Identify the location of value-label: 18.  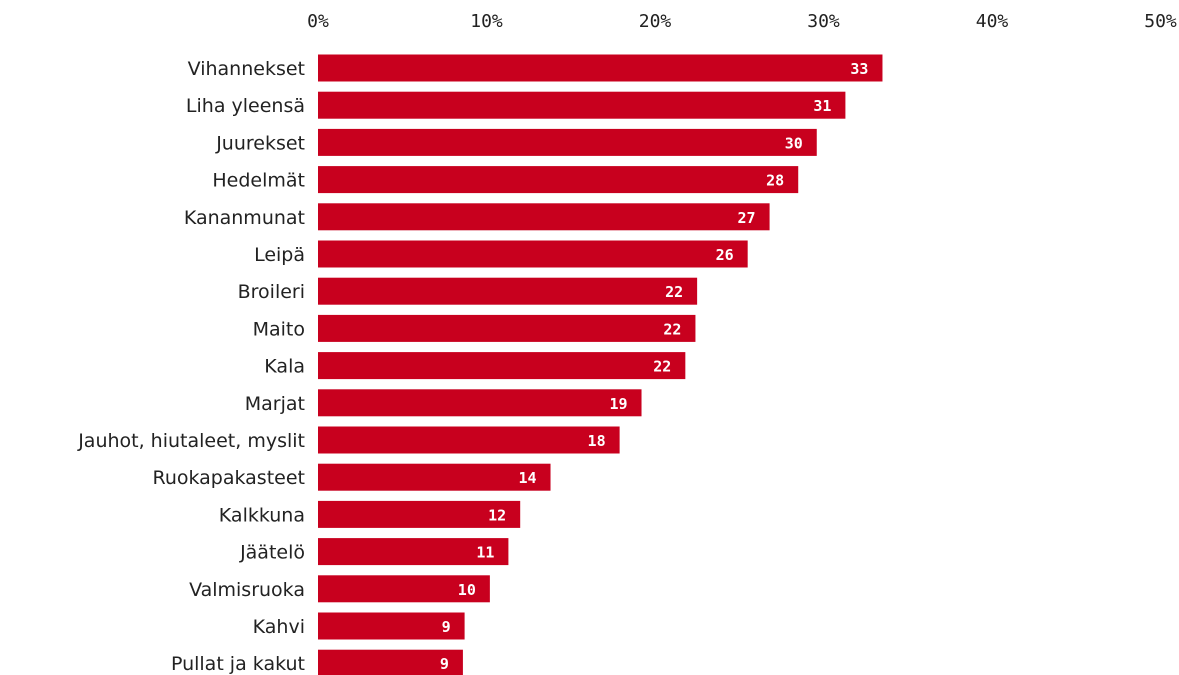
(597, 441).